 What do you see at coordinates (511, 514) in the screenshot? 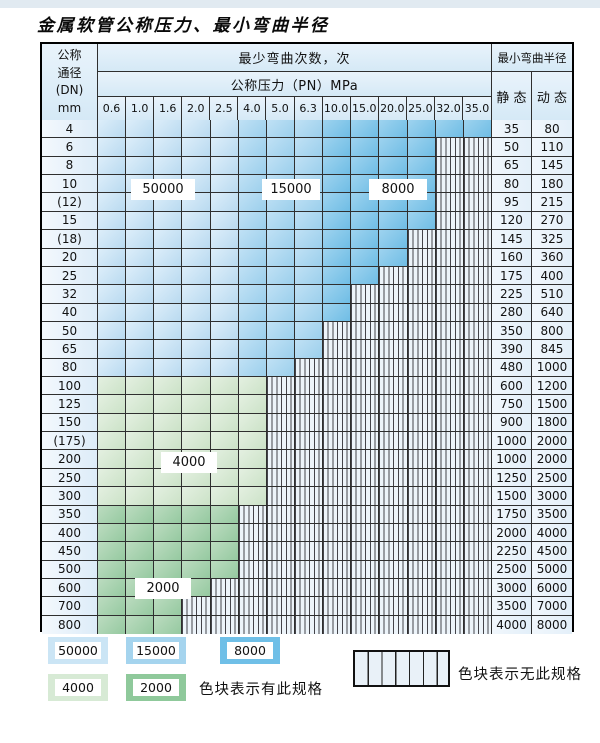
I see `static-radius-cell: 1750` at bounding box center [511, 514].